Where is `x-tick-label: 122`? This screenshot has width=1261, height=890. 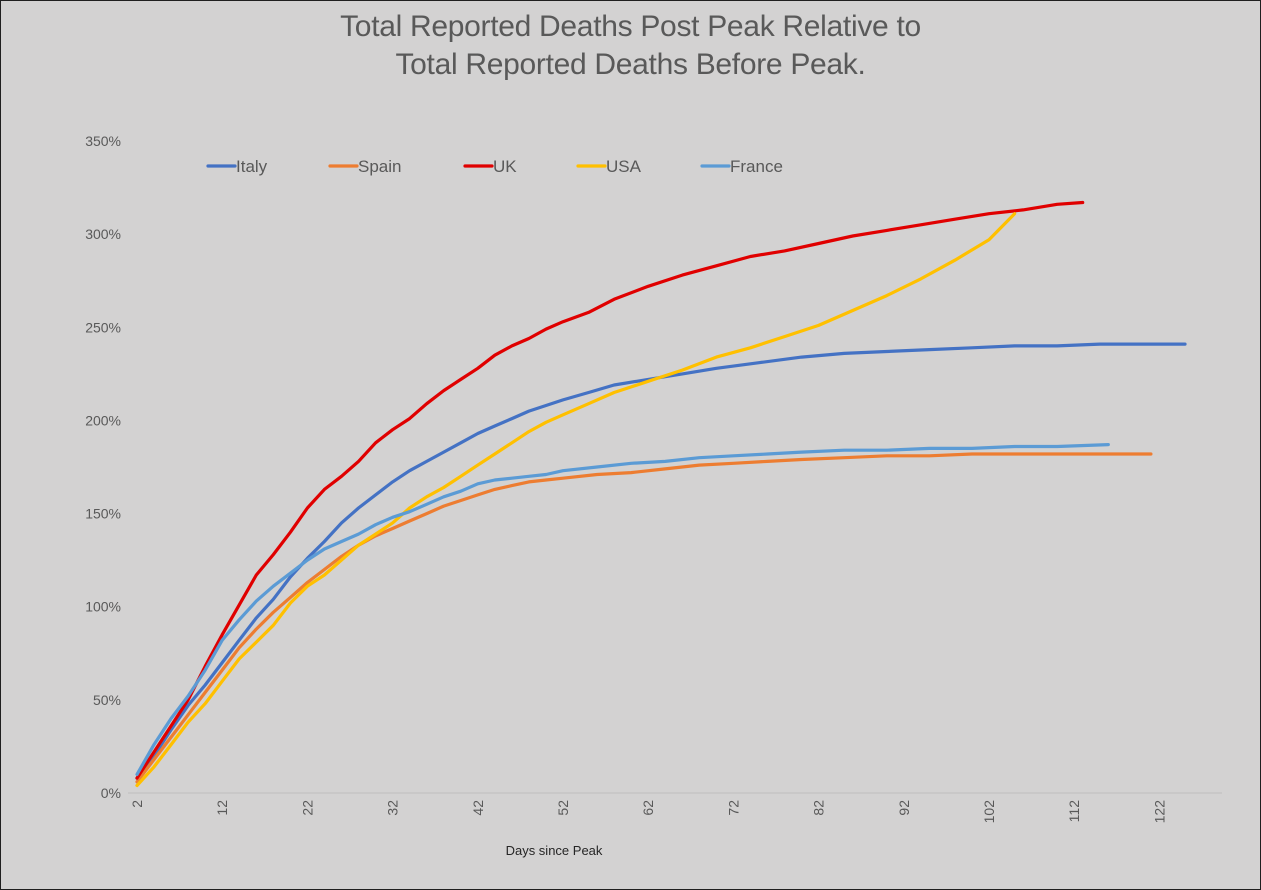
x-tick-label: 122 is located at coordinates (1159, 812).